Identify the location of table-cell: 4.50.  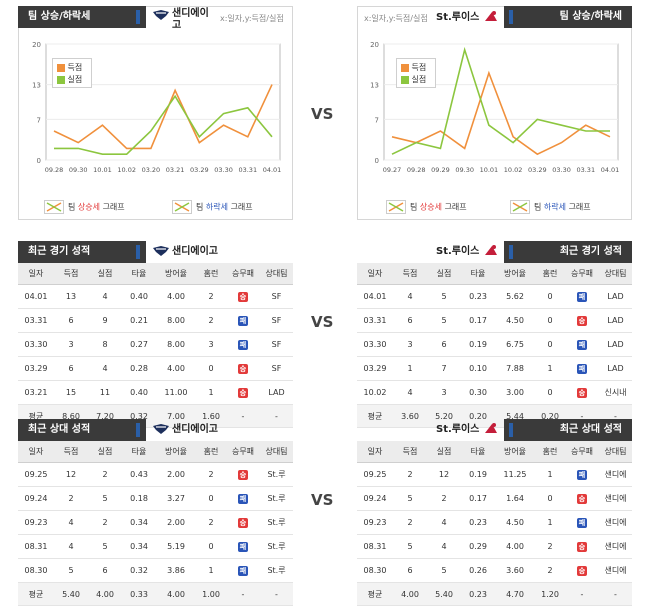
(515, 522).